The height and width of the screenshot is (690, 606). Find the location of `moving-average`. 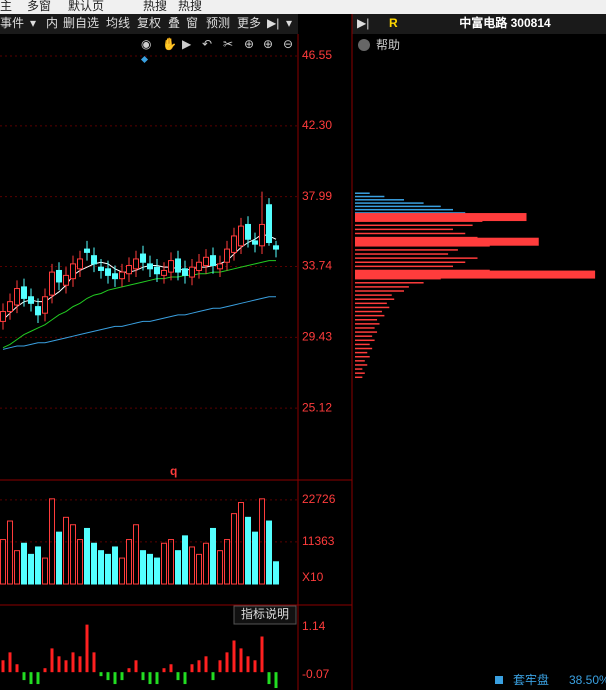

moving-average is located at coordinates (139, 277).